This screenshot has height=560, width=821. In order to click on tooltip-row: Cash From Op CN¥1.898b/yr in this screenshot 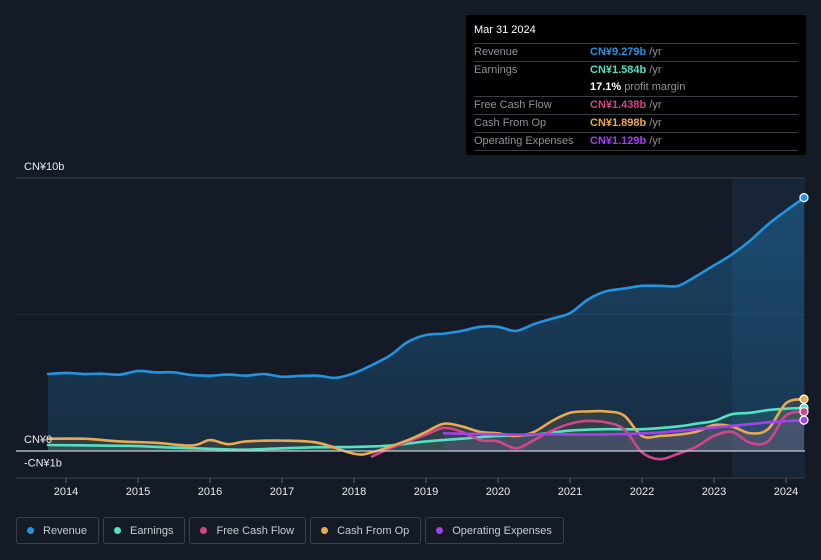, I will do `click(636, 123)`.